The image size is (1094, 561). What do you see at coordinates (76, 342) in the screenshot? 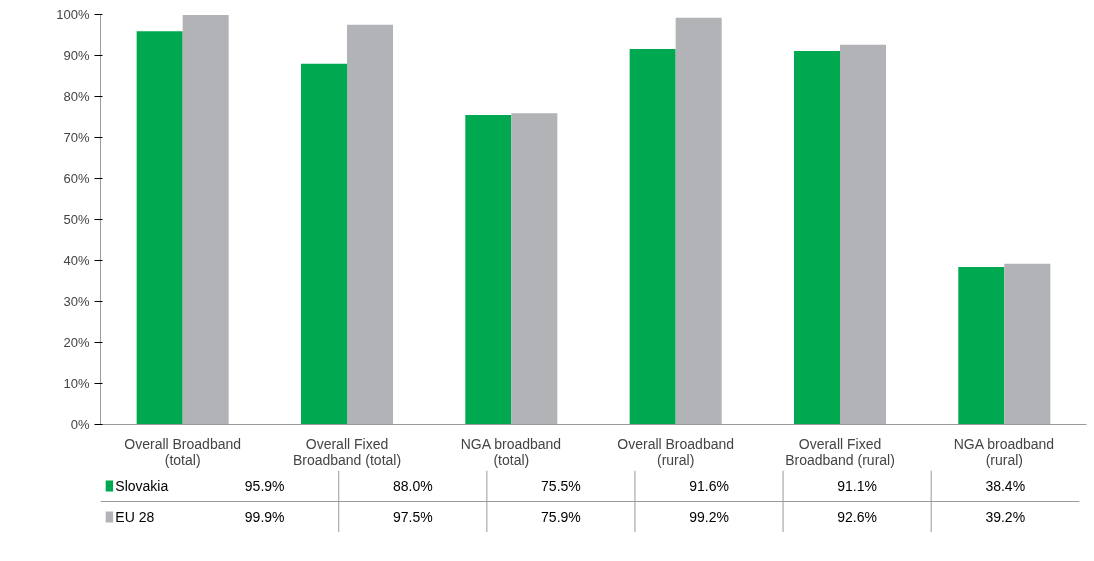
I see `y-tick-label: 20%` at bounding box center [76, 342].